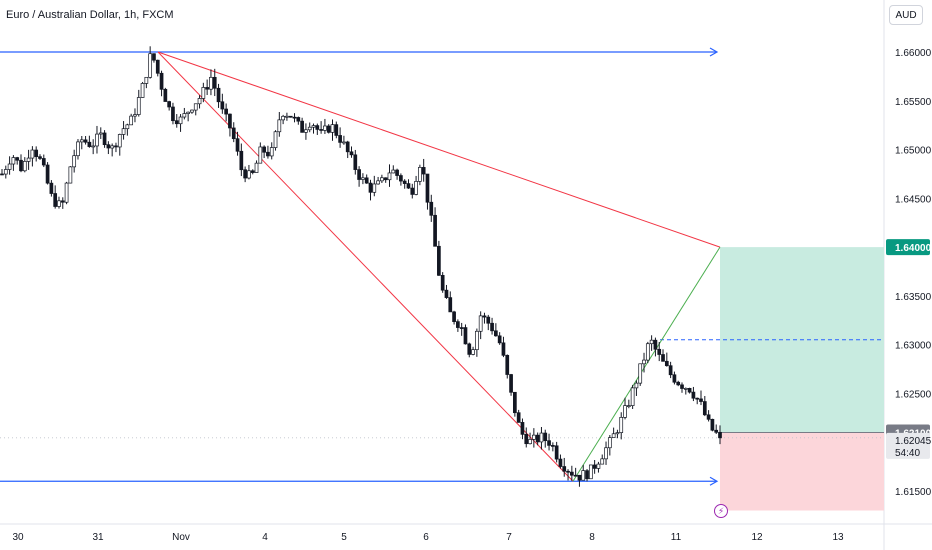  I want to click on lightning-icon: ⚡, so click(721, 511).